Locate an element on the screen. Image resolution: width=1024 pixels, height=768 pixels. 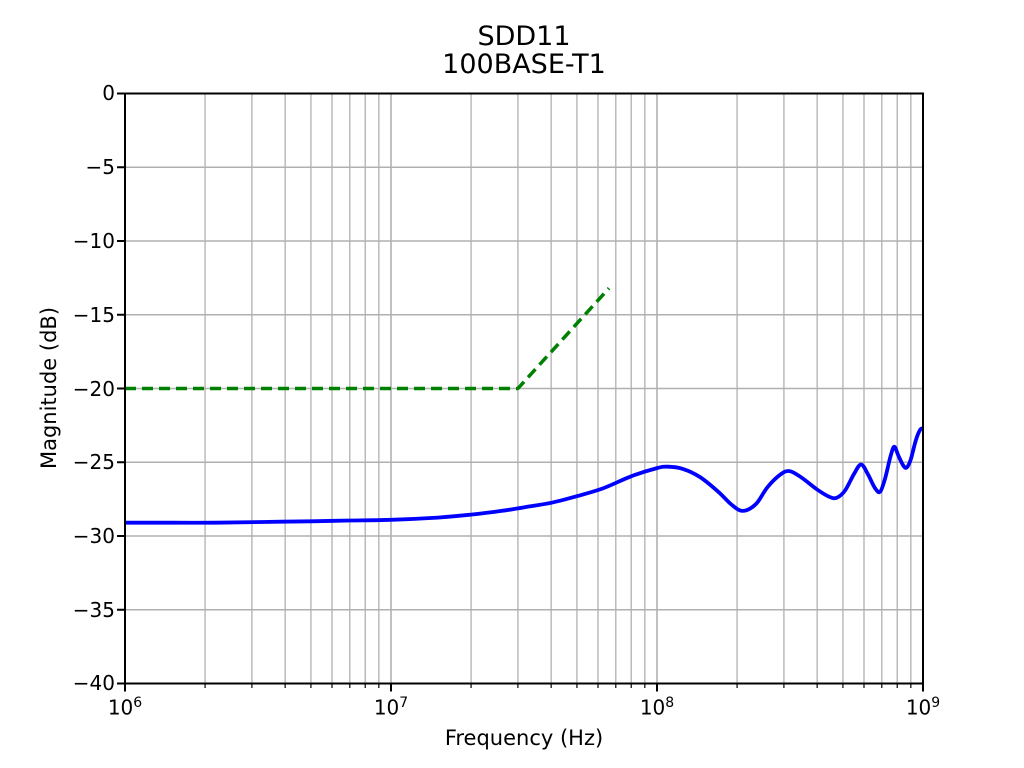
y-tick-label-m30: −30 is located at coordinates (93, 536).